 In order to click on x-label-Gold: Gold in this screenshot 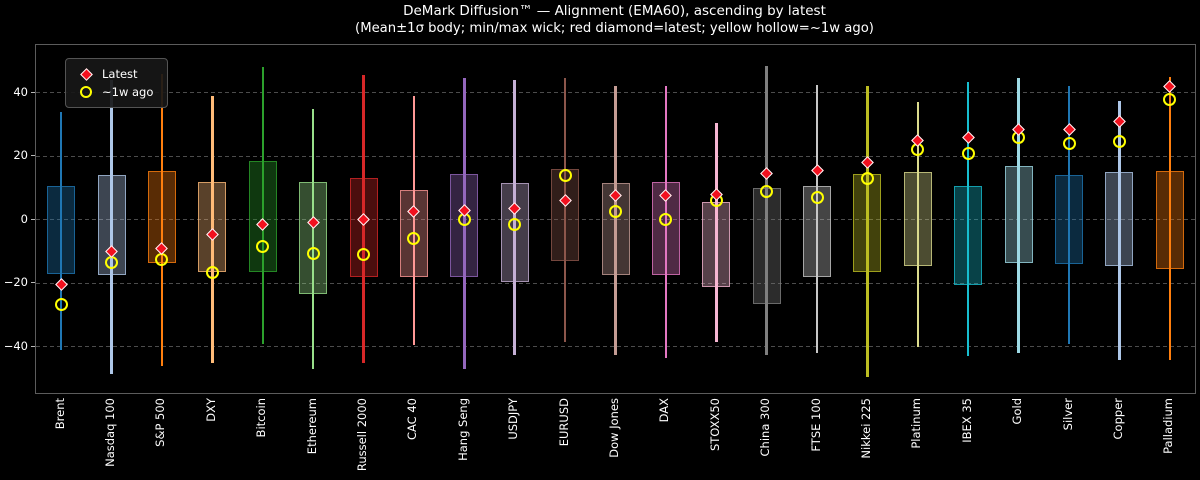, I will do `click(1017, 411)`.